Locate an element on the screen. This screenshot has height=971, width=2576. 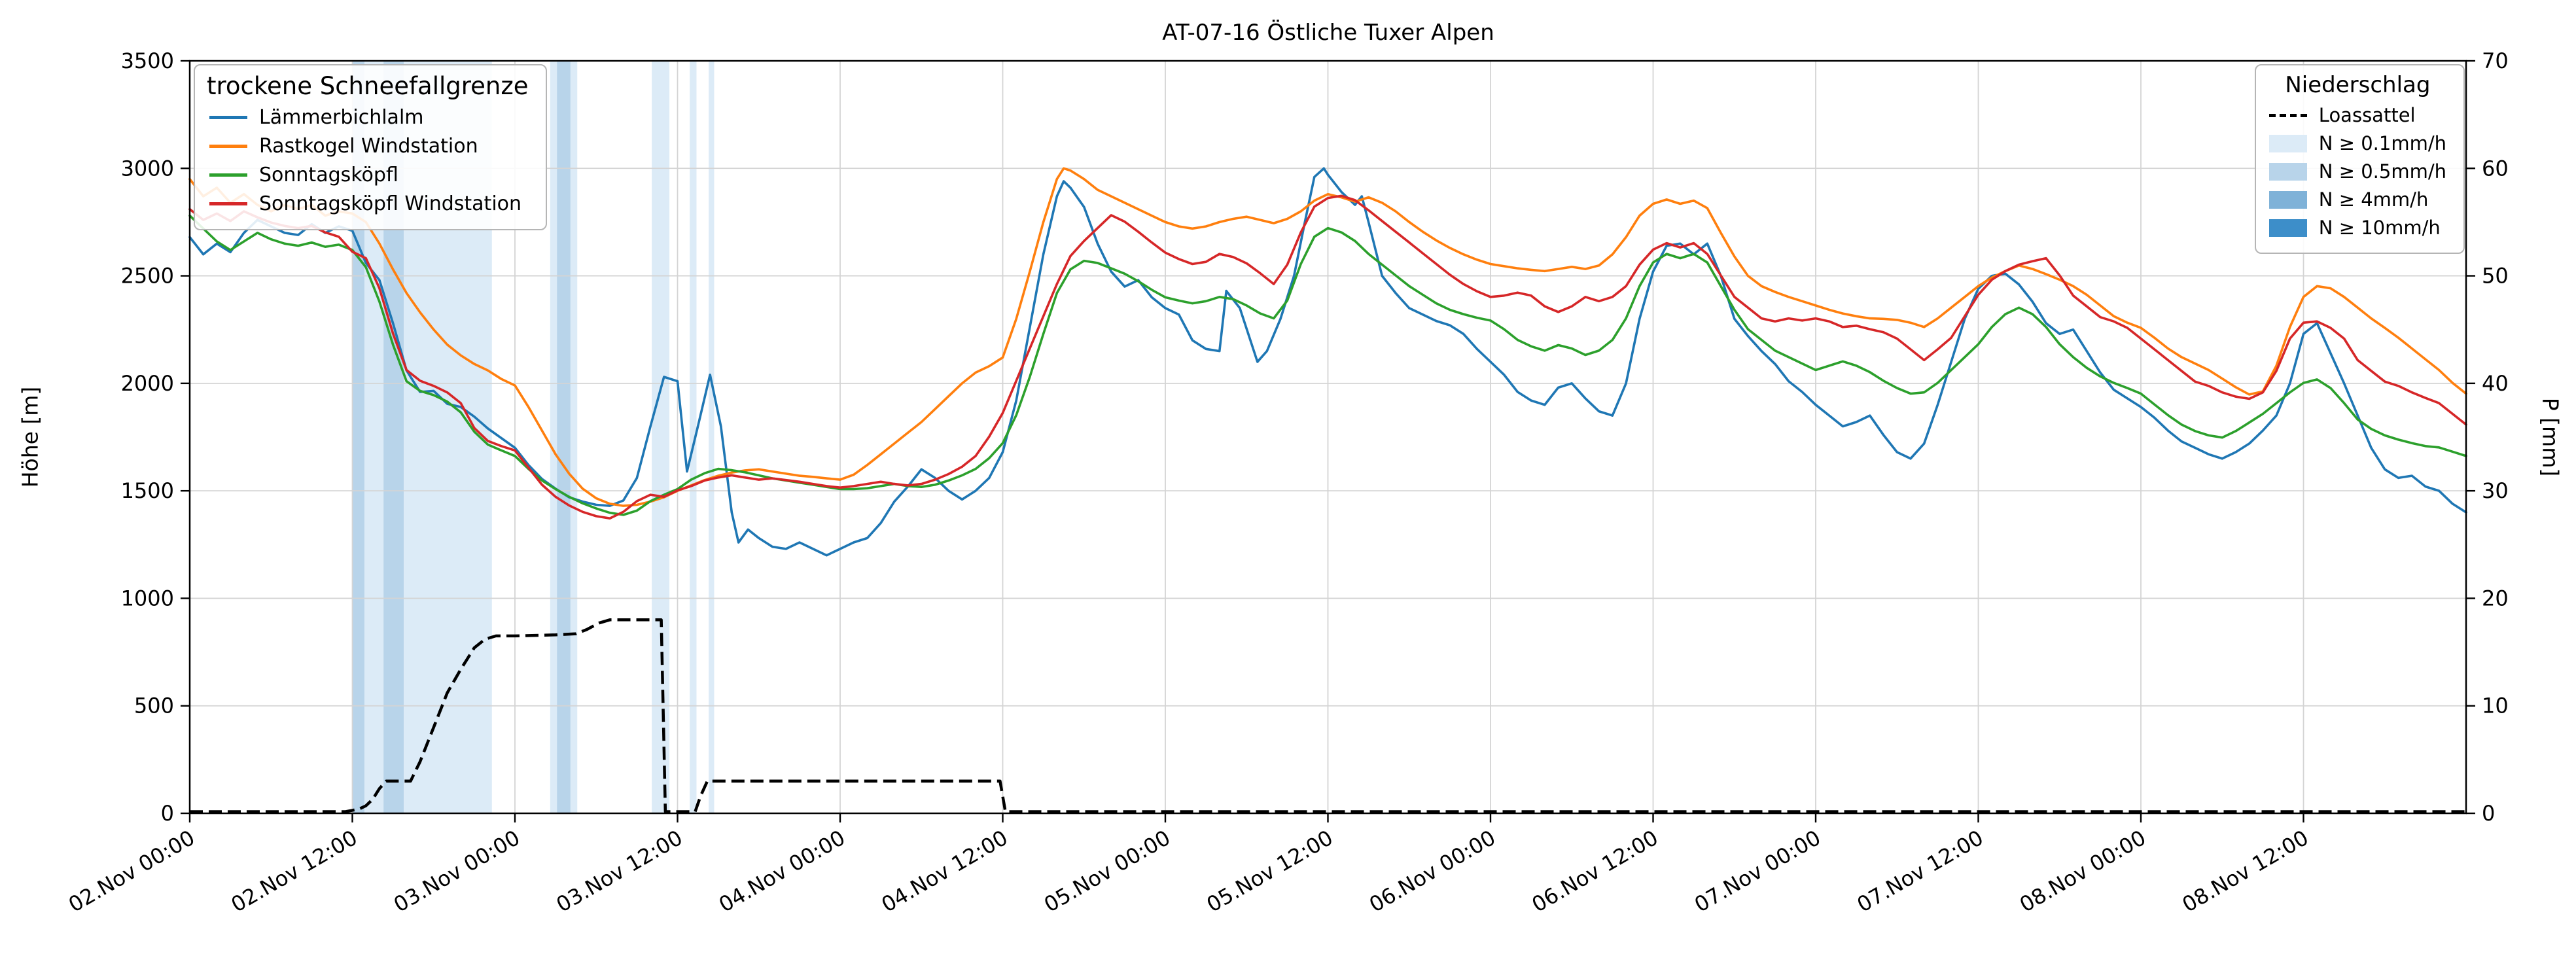
x-tick-label: 04.Nov 12:00 is located at coordinates (944, 871).